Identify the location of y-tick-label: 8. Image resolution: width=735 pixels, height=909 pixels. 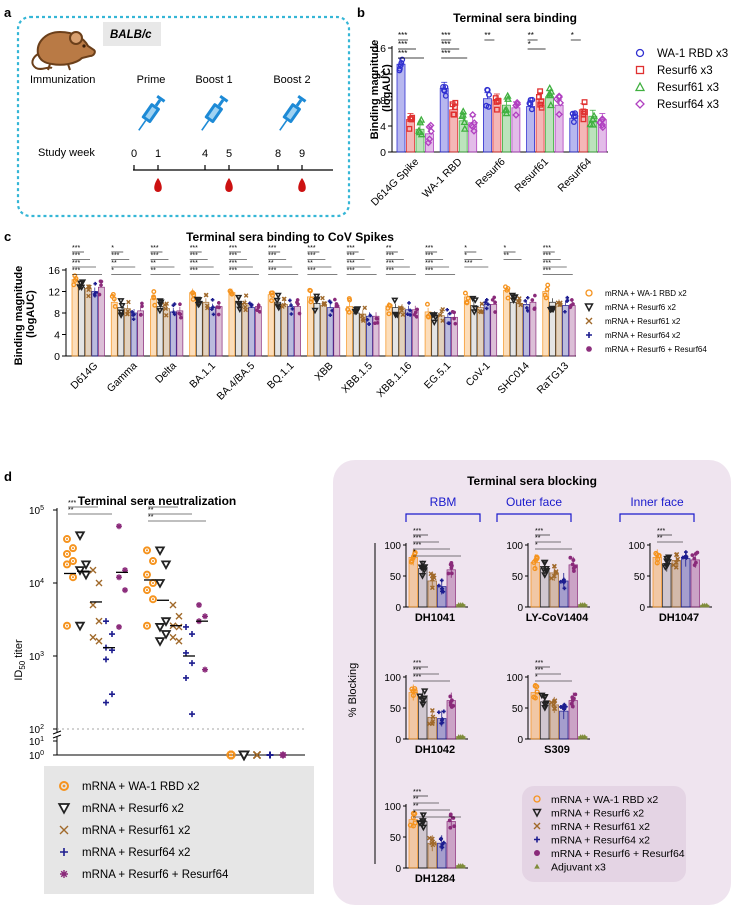
(383, 101).